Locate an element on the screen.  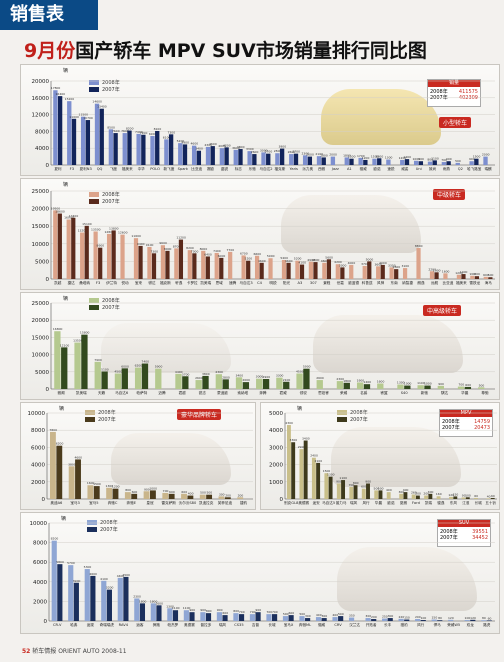
bar-value-label: 3700 is located at coordinates (186, 374).